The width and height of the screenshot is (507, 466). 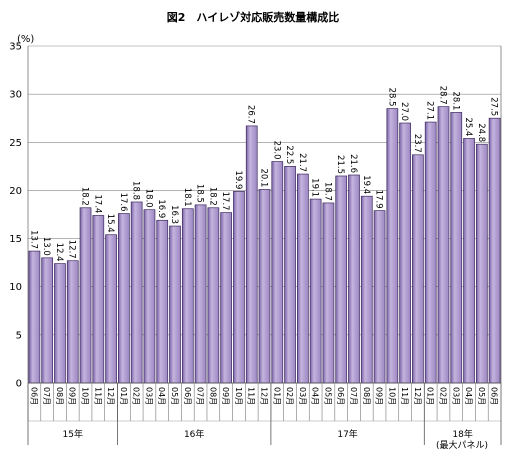 What do you see at coordinates (417, 143) in the screenshot?
I see `value-label: 23.7` at bounding box center [417, 143].